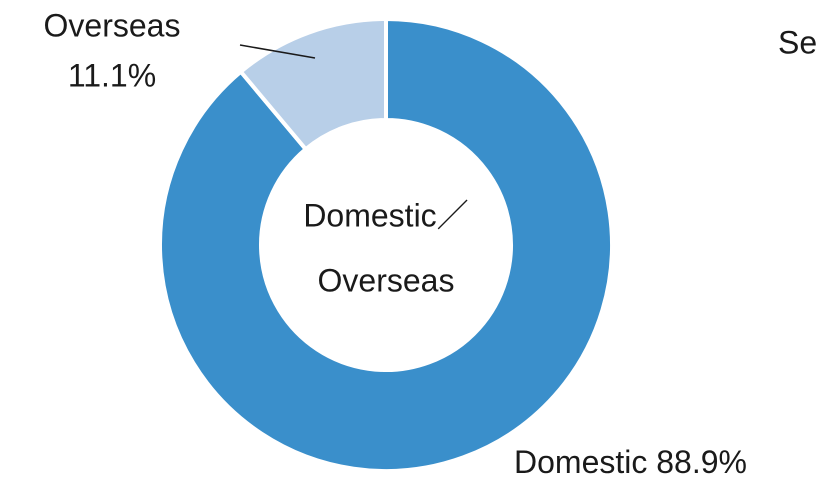 Image resolution: width=823 pixels, height=489 pixels. I want to click on leader-line, so click(277, 51).